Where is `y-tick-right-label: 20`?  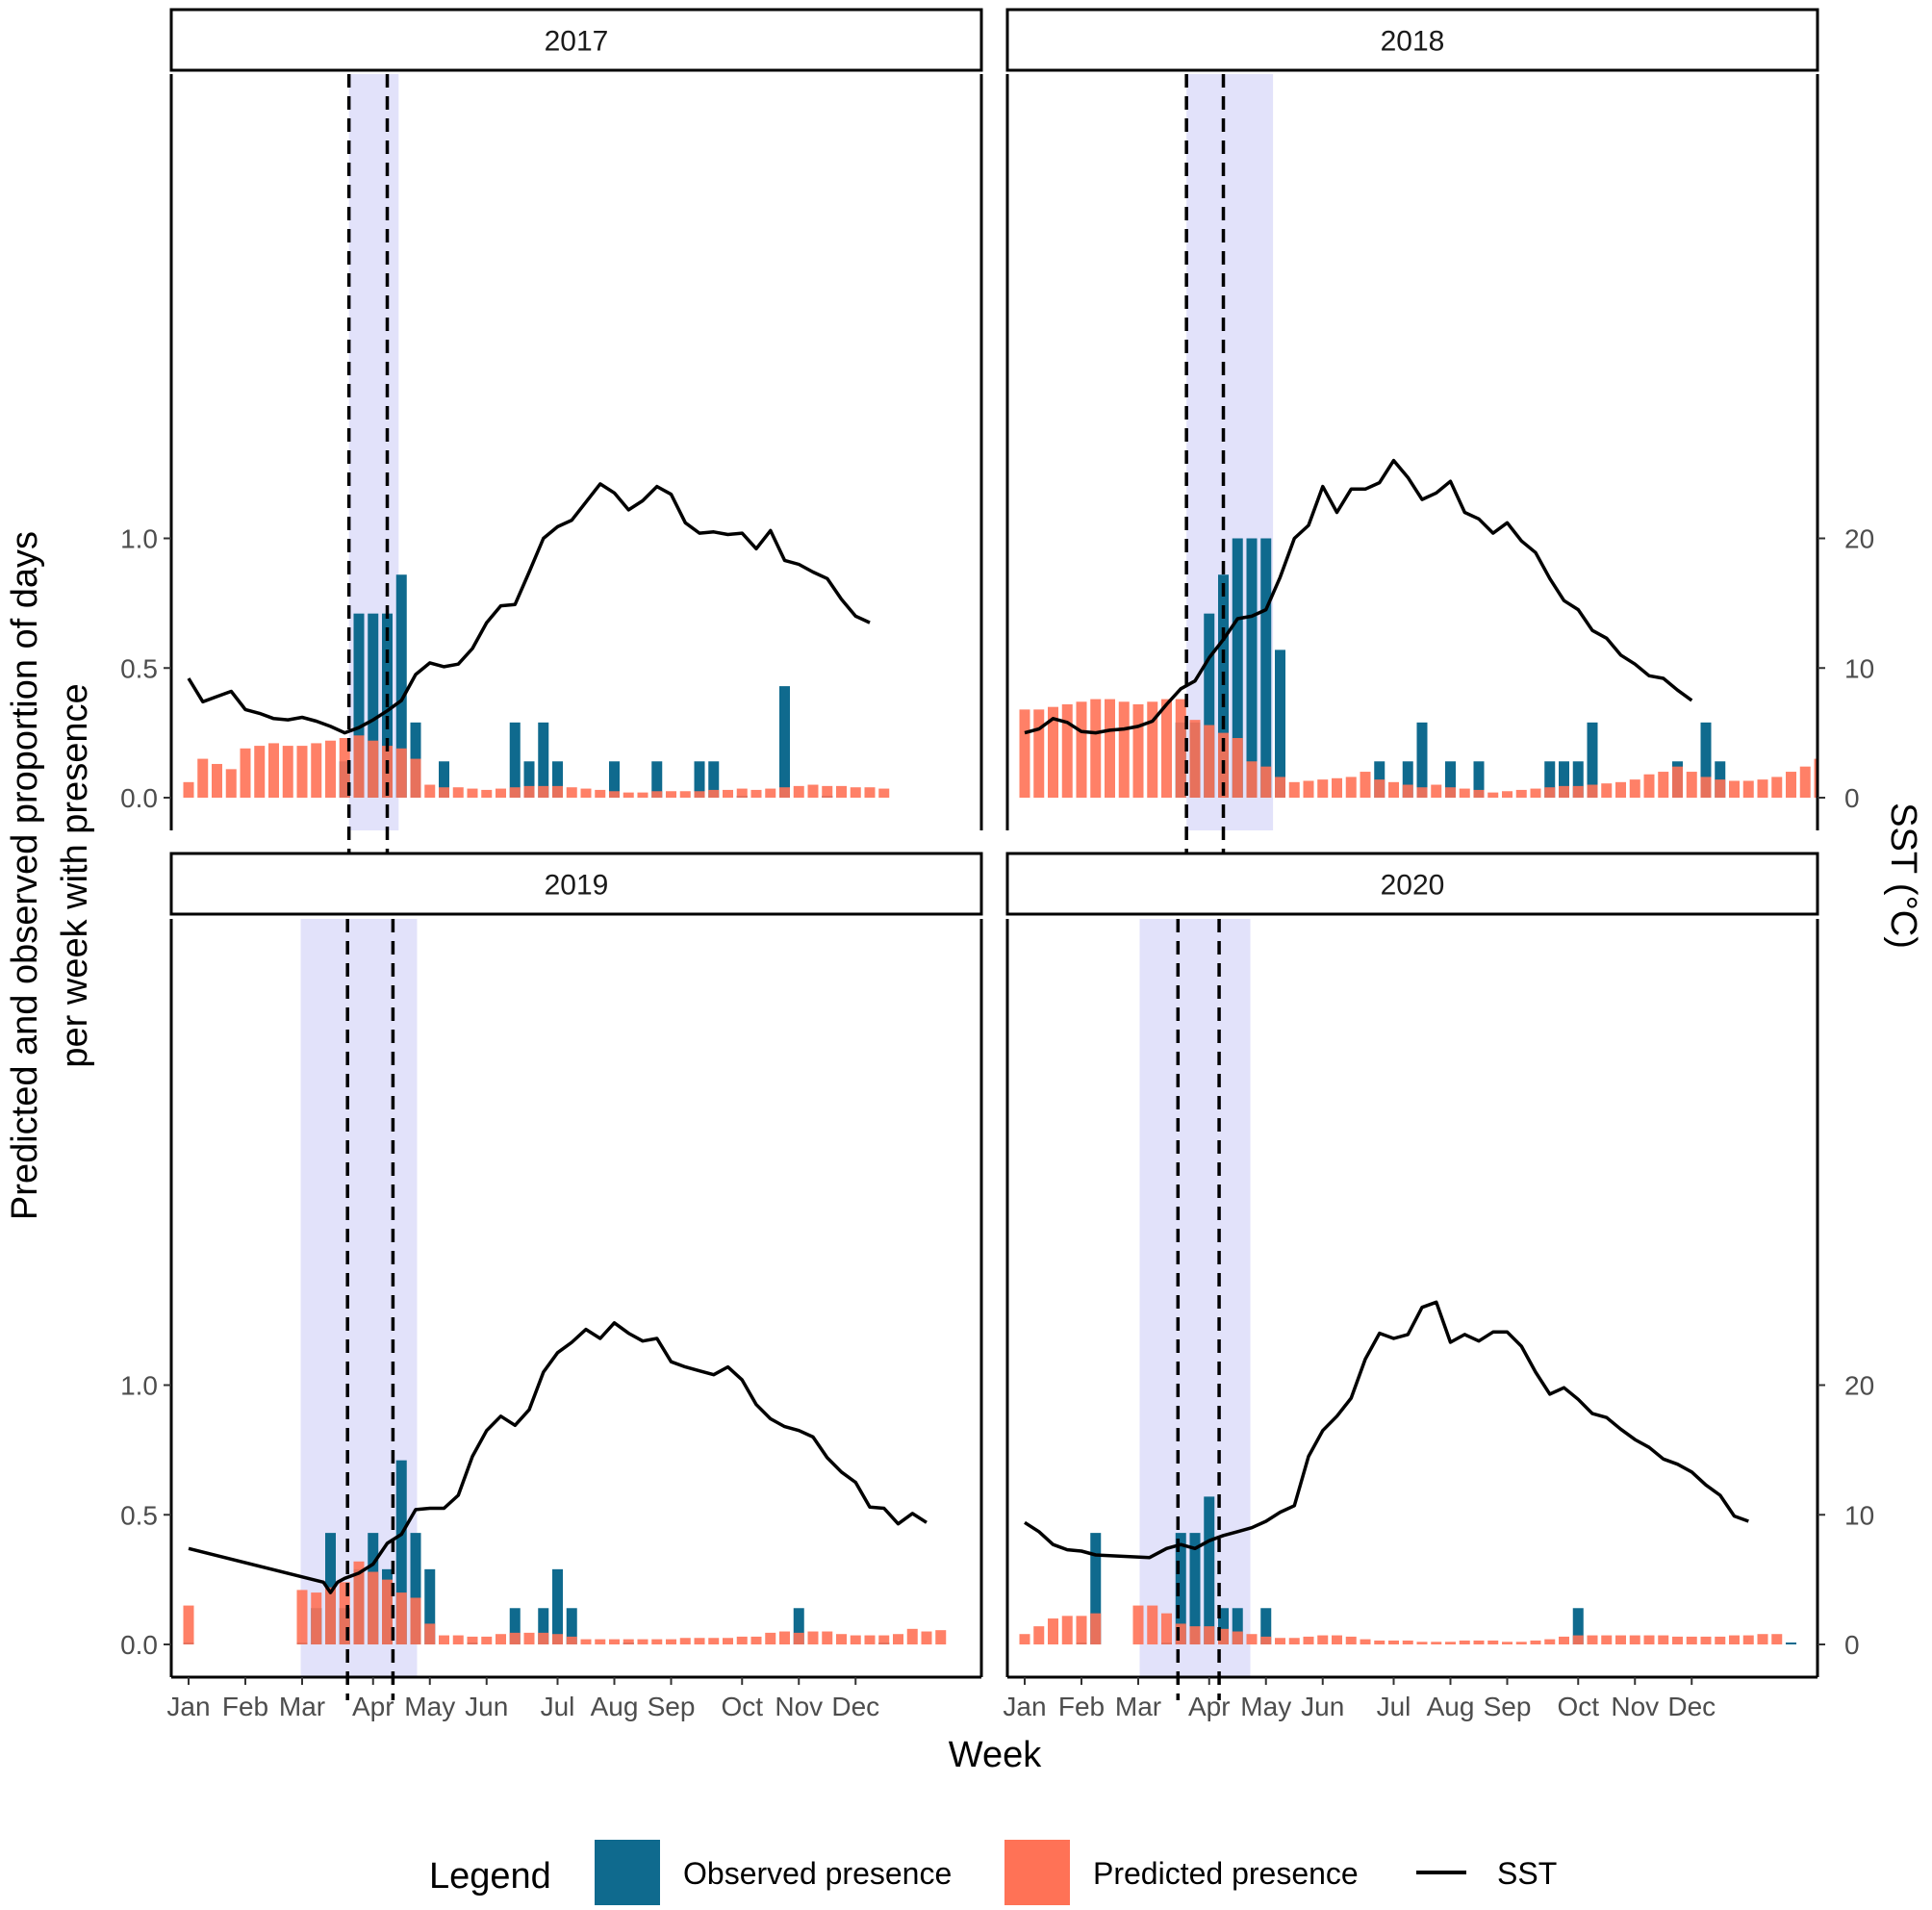 y-tick-right-label: 20 is located at coordinates (1859, 539).